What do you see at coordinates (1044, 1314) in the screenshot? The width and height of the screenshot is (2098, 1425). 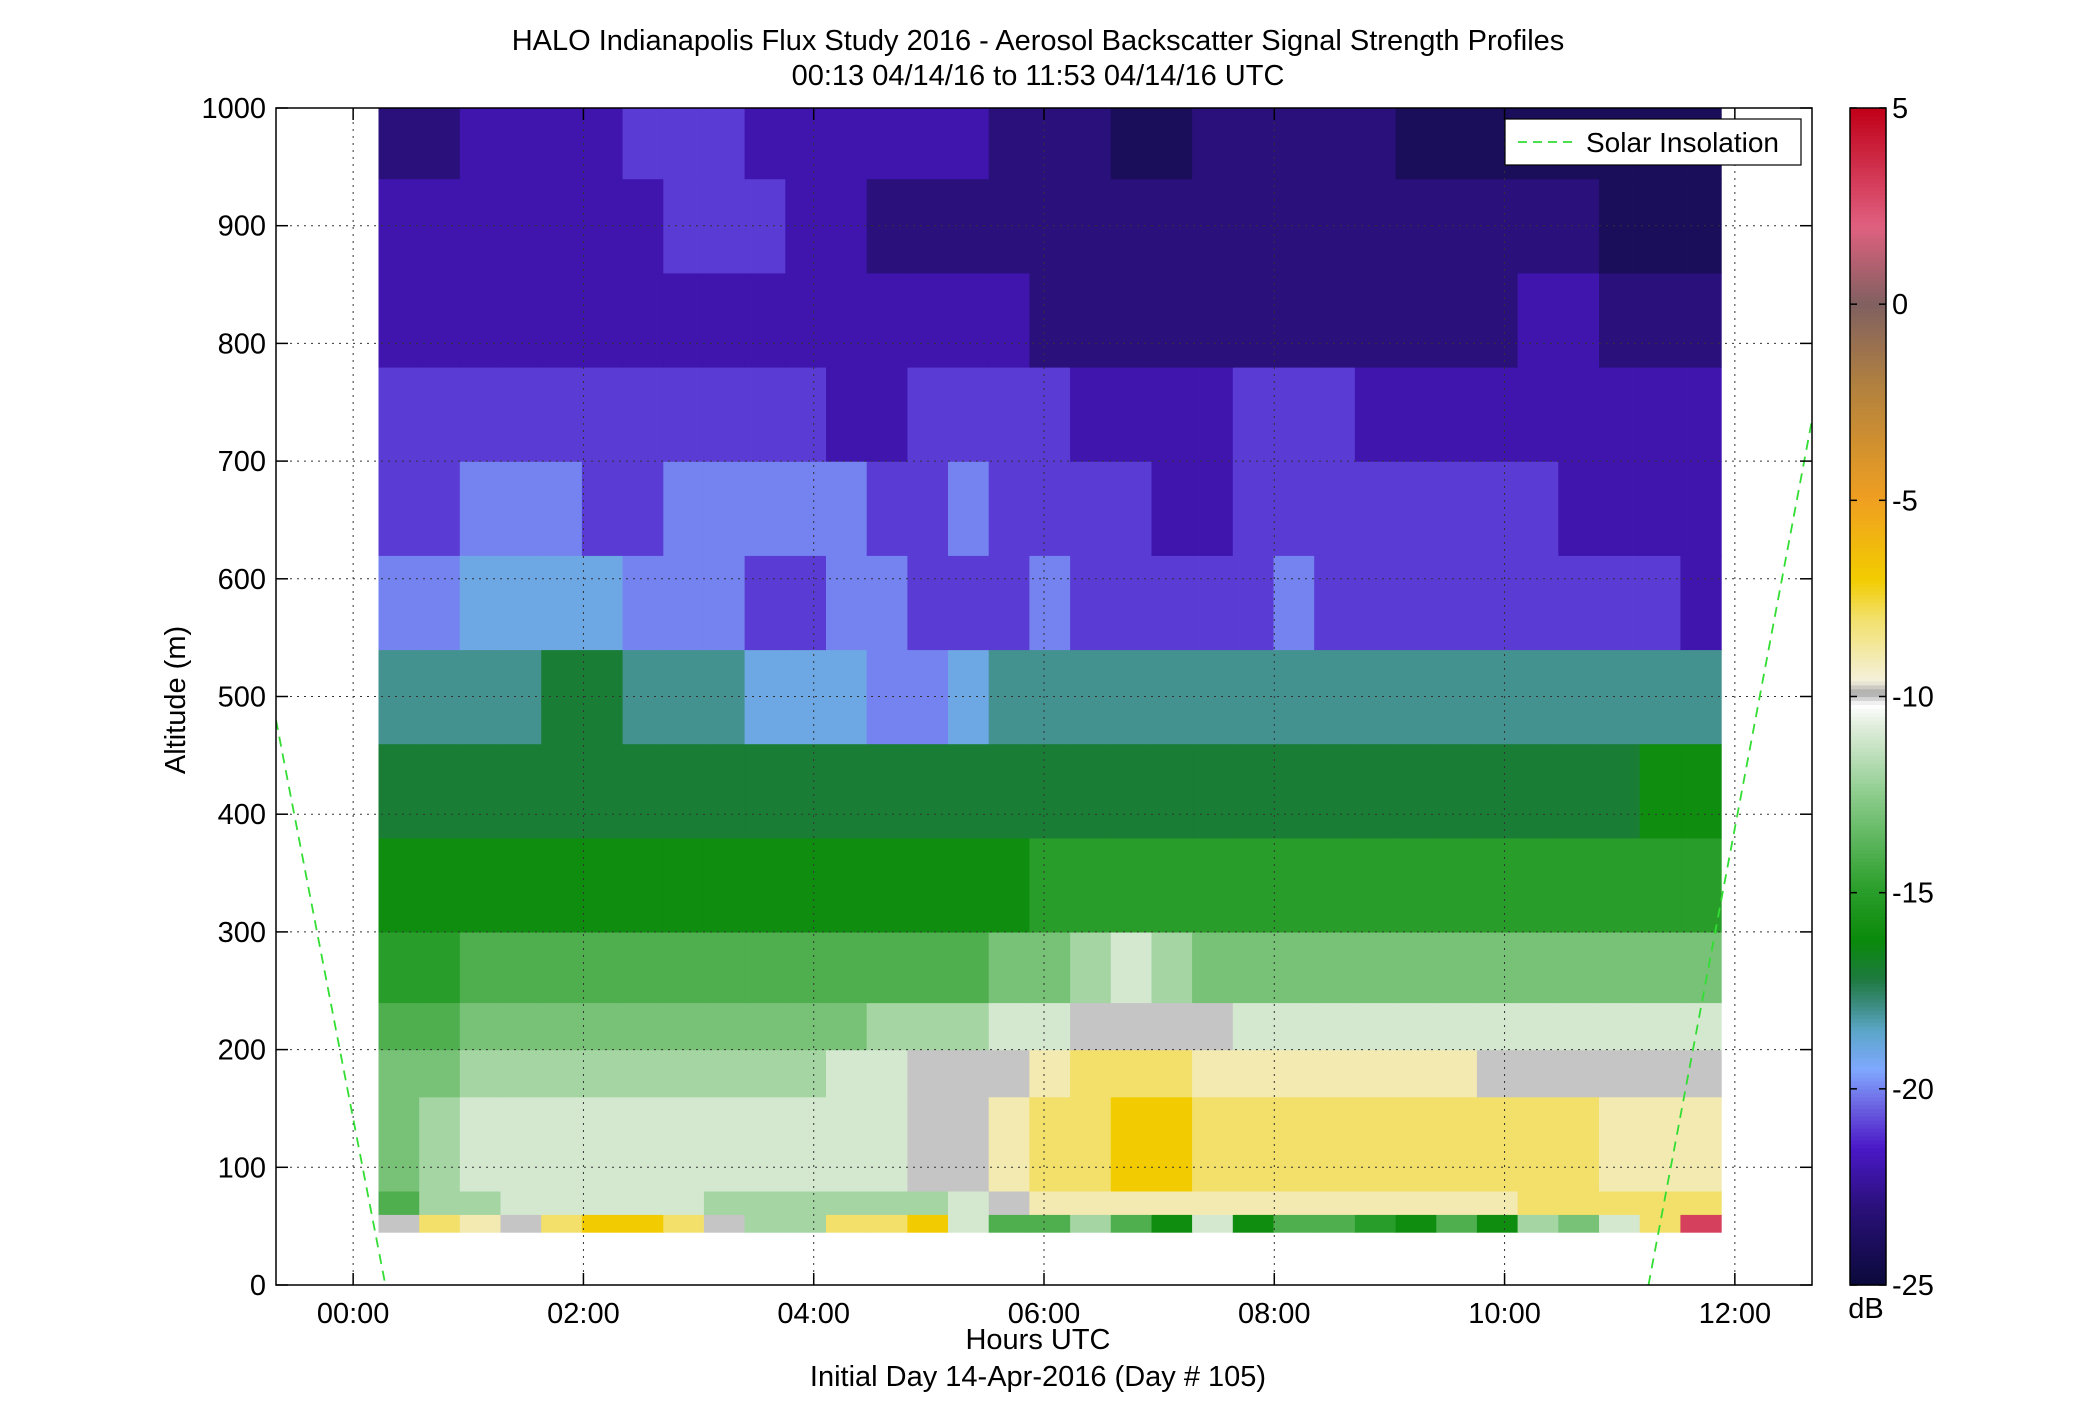 I see `x-tick-label: 06:00` at bounding box center [1044, 1314].